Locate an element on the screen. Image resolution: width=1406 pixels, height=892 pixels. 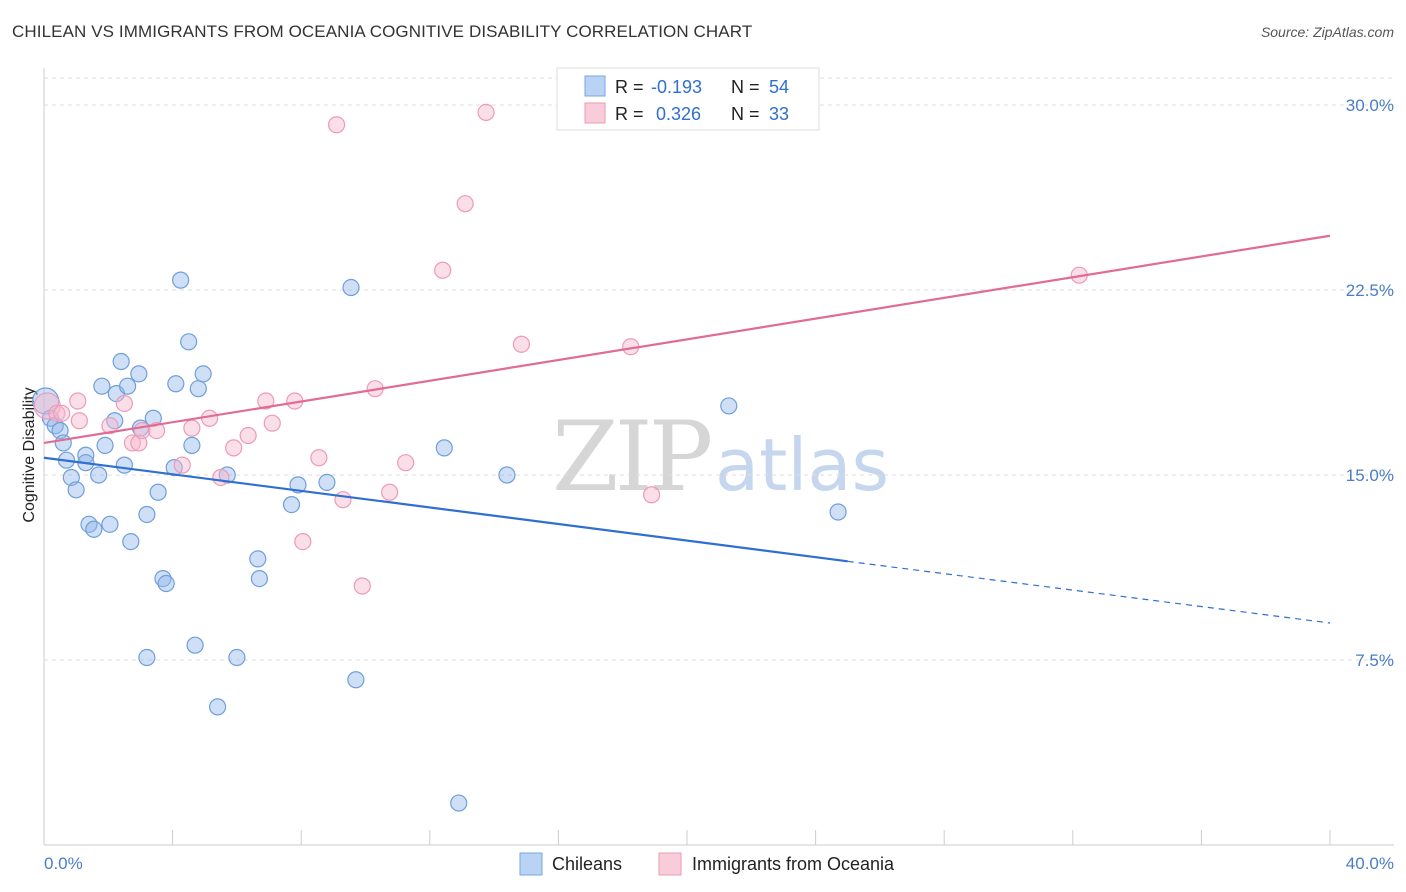
y-tick-label-0: 7.5% is located at coordinates (1374, 660).